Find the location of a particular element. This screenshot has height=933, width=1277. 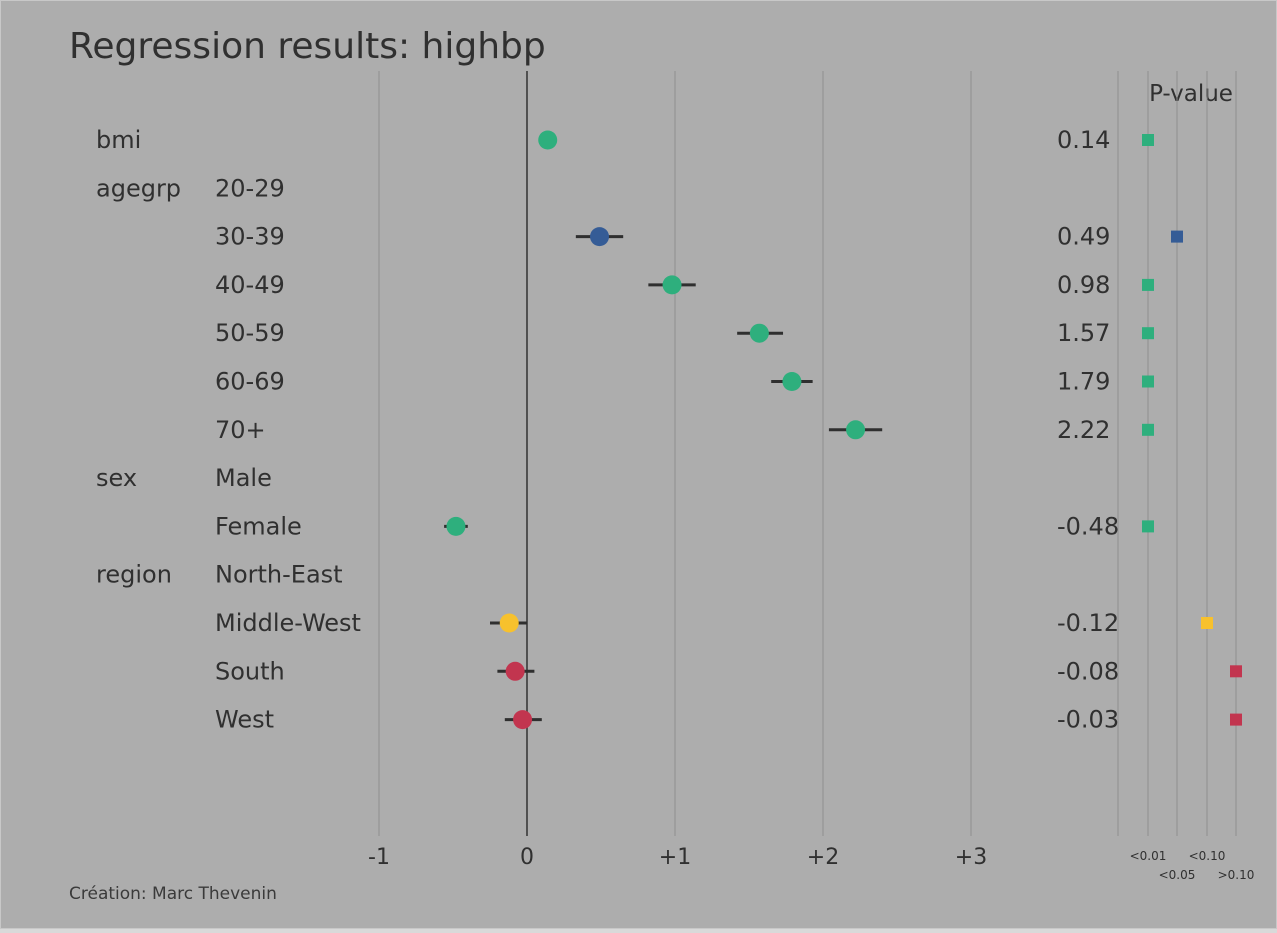

x-tick-label: +3 is located at coordinates (971, 857).